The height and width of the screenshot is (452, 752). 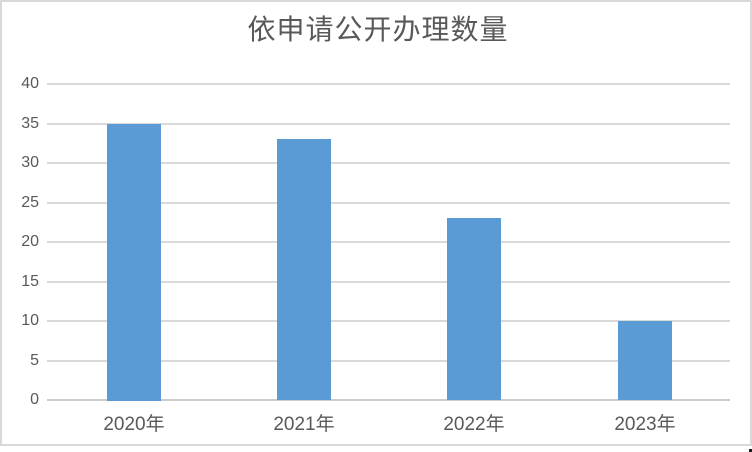 What do you see at coordinates (645, 424) in the screenshot?
I see `x-category-label: 2023年` at bounding box center [645, 424].